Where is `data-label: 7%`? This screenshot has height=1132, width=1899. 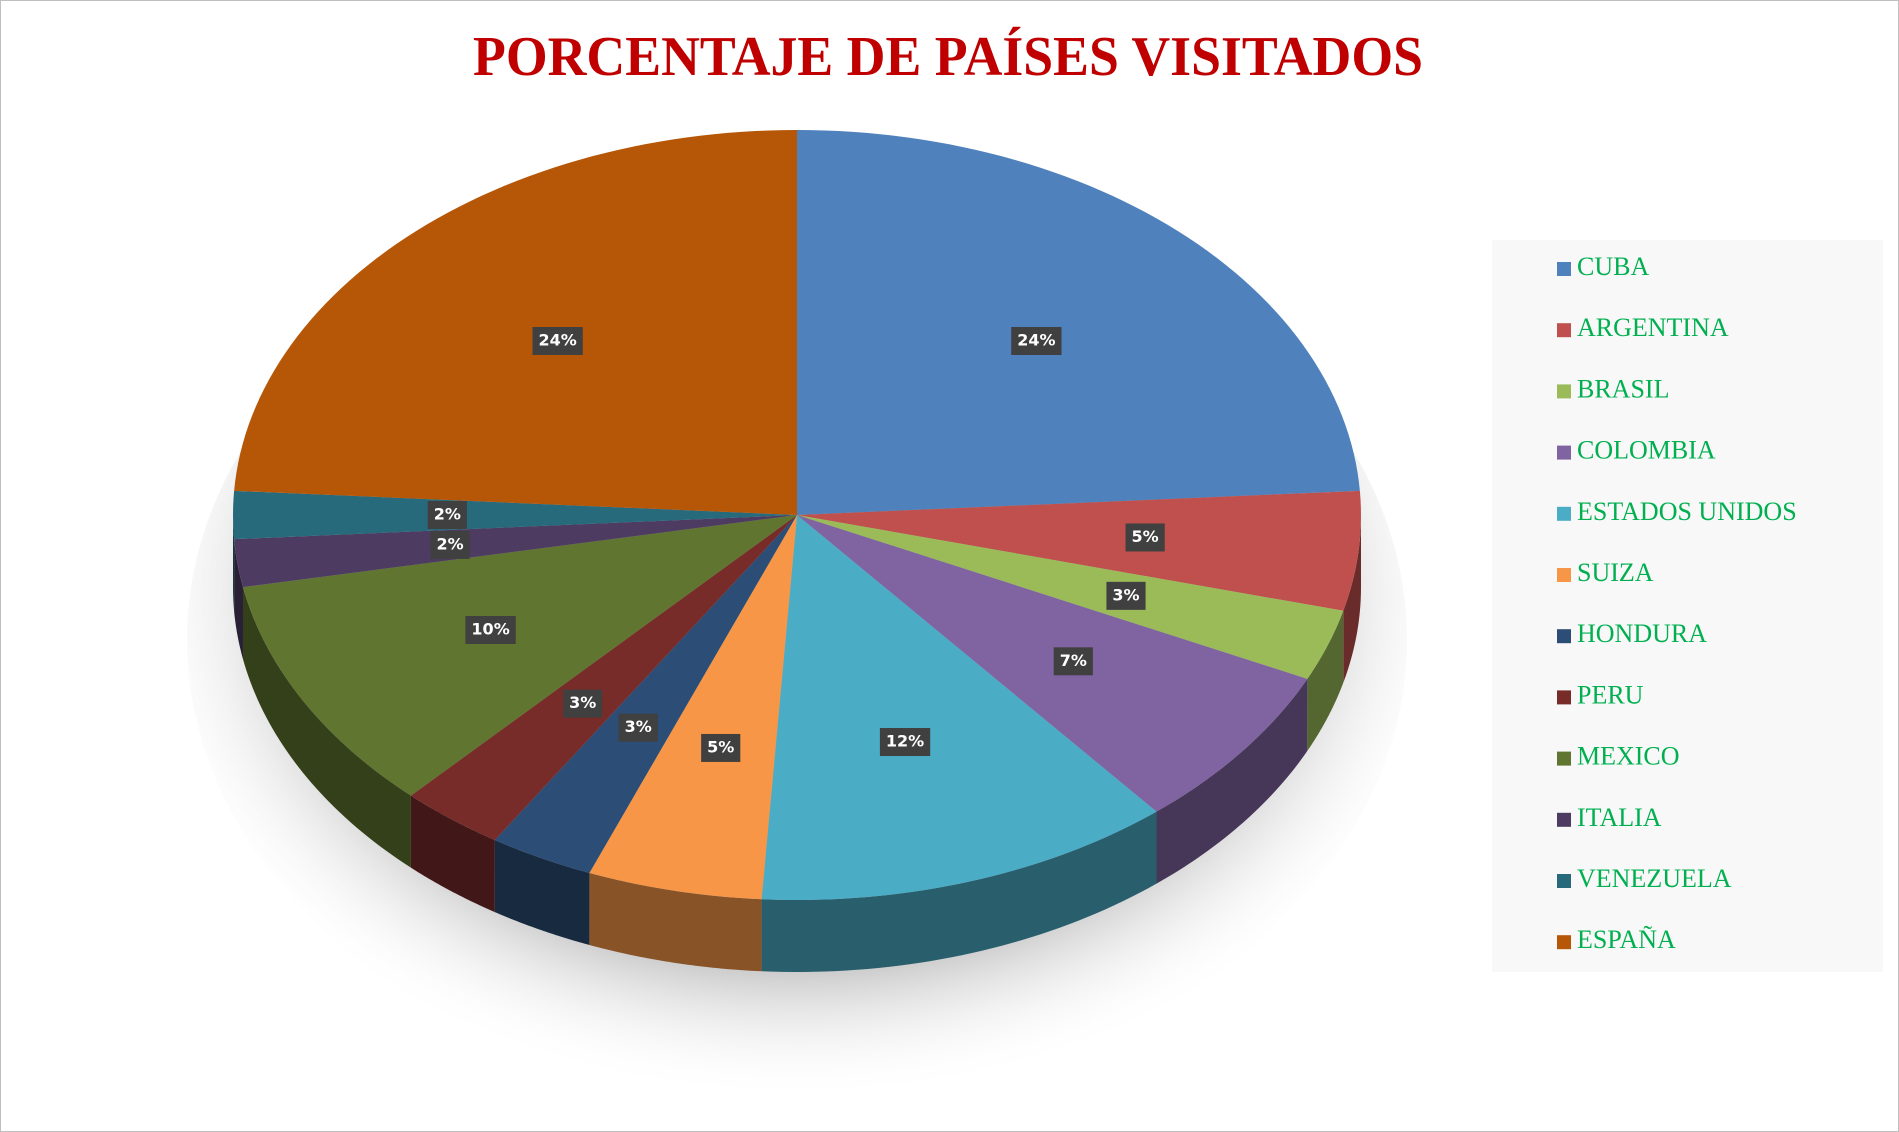 data-label: 7% is located at coordinates (1073, 661).